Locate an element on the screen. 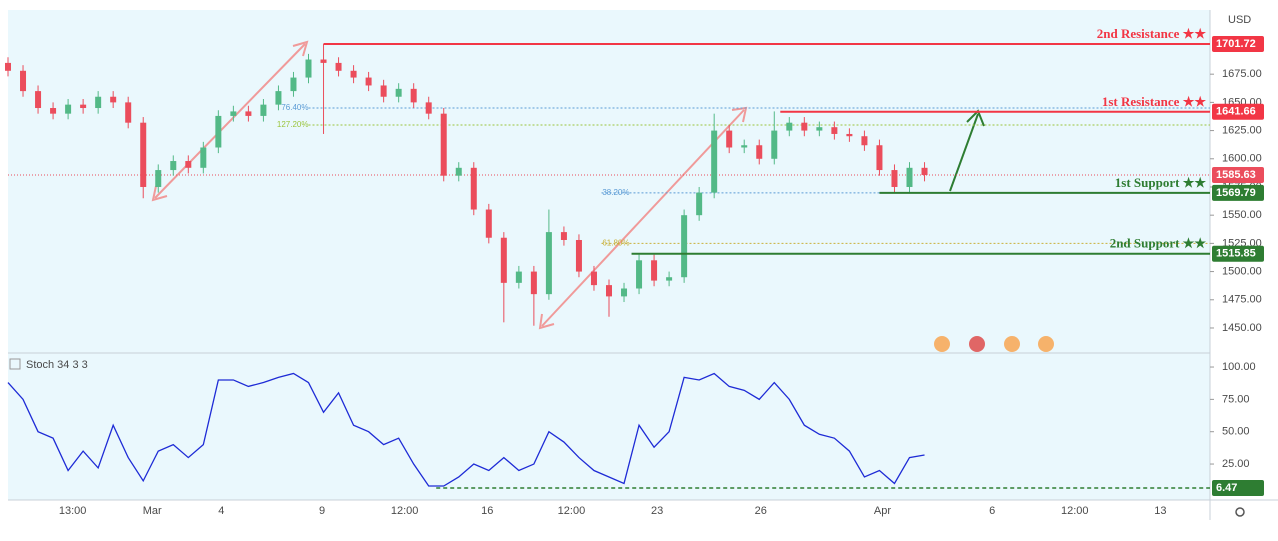  y-tick-label: 1475.00 is located at coordinates (1242, 300).